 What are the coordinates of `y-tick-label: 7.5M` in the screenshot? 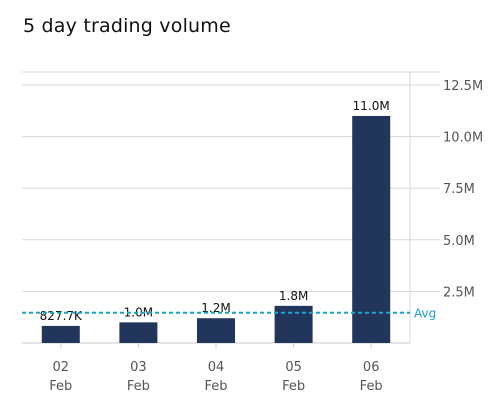 It's located at (459, 189).